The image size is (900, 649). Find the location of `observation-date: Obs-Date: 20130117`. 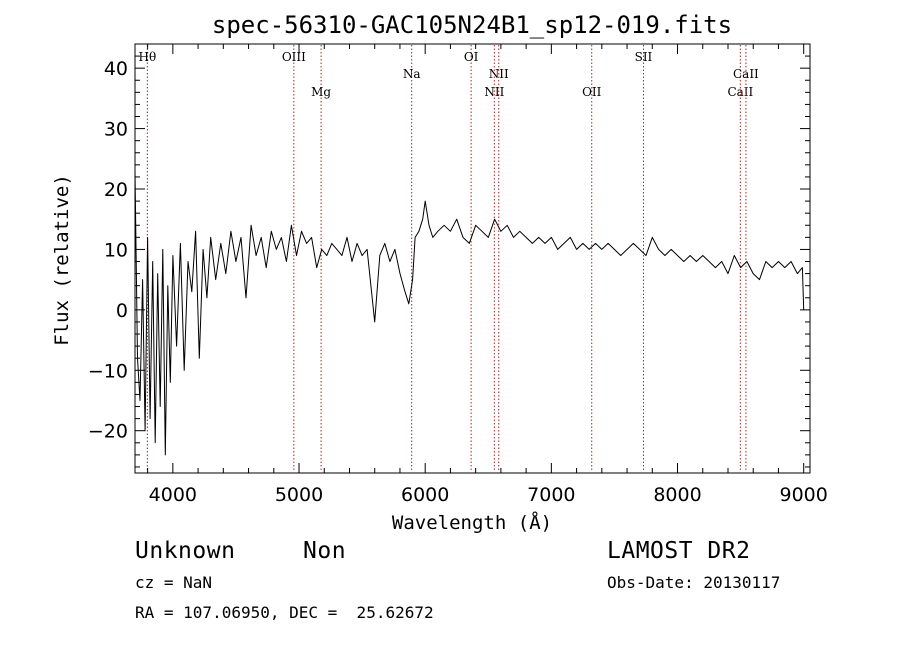

observation-date: Obs-Date: 20130117 is located at coordinates (694, 582).